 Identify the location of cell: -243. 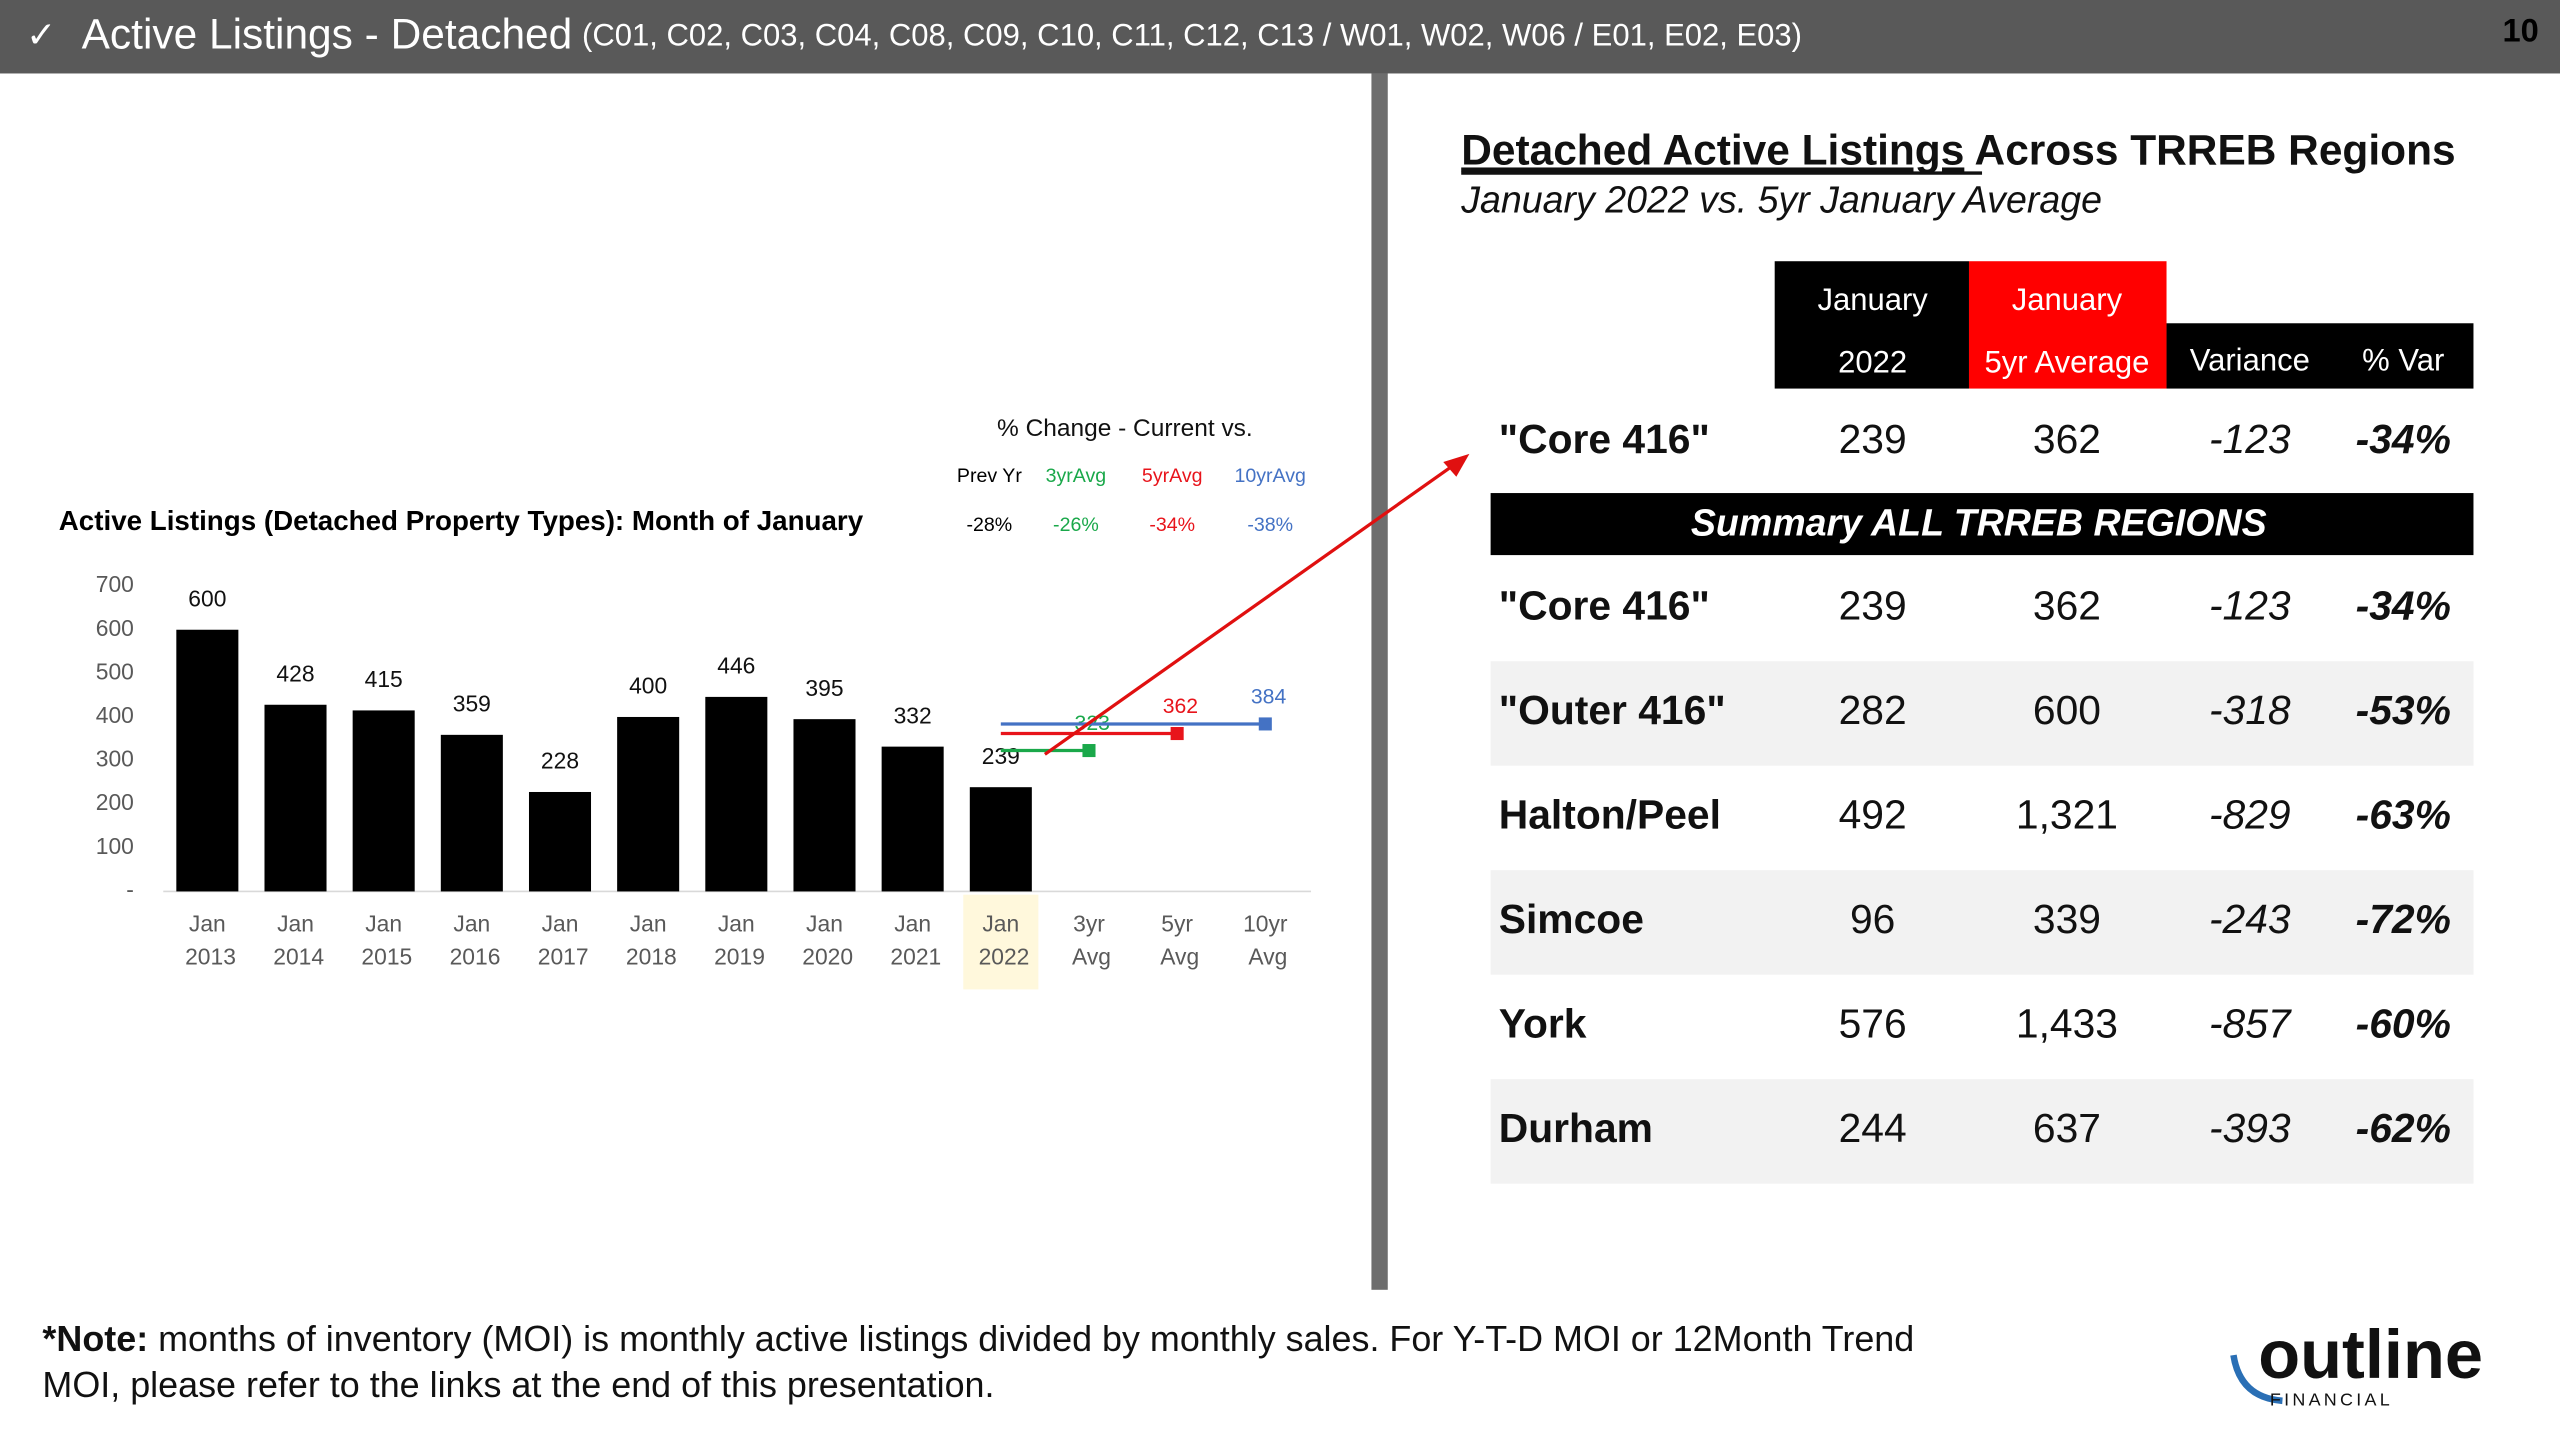
(2250, 919).